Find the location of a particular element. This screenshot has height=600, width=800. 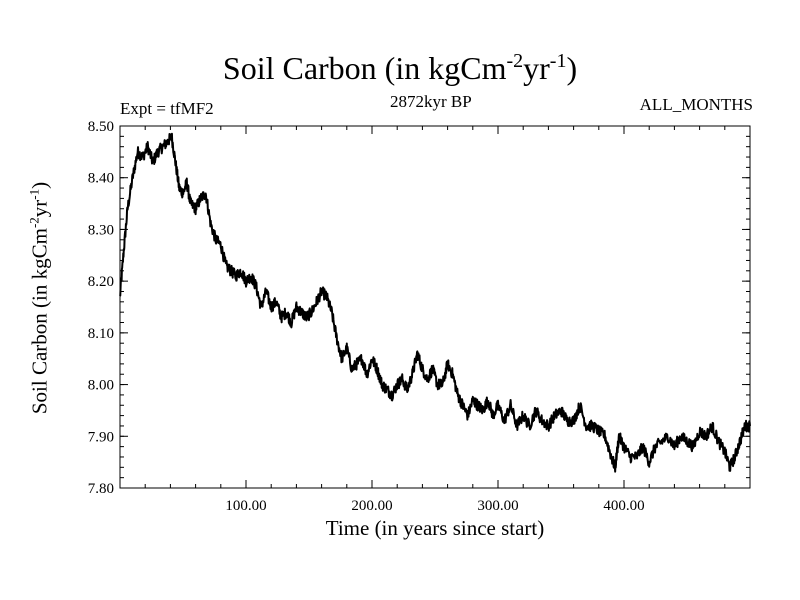

y-tick-label: 8.50 is located at coordinates (101, 127).